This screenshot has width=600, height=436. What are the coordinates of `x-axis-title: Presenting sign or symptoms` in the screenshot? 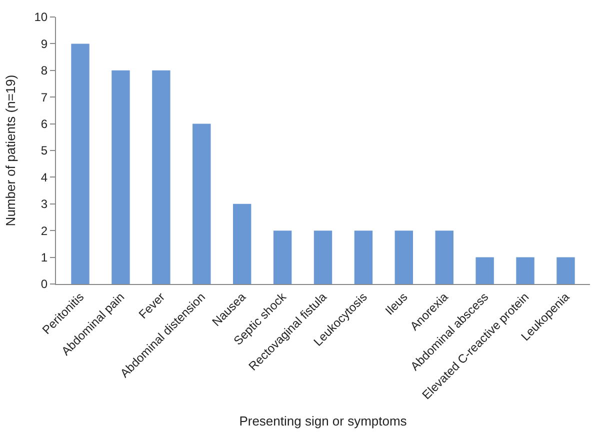 It's located at (323, 421).